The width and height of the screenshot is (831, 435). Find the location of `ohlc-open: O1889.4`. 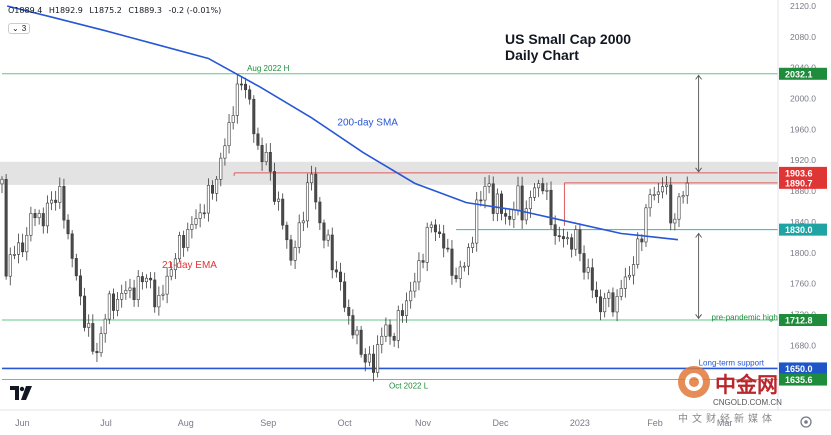

ohlc-open: O1889.4 is located at coordinates (25, 10).